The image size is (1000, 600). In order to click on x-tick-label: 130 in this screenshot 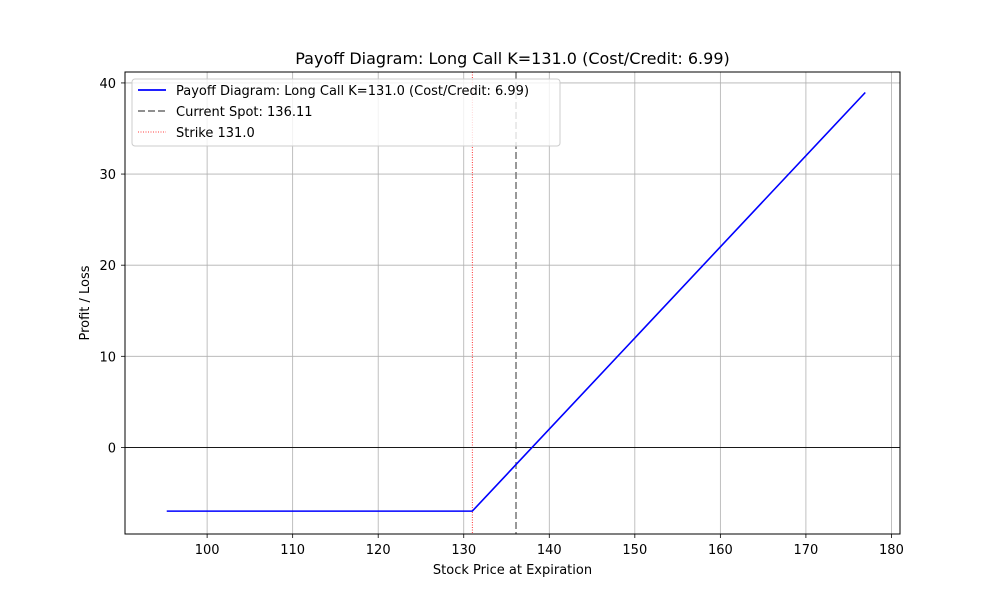, I will do `click(463, 550)`.